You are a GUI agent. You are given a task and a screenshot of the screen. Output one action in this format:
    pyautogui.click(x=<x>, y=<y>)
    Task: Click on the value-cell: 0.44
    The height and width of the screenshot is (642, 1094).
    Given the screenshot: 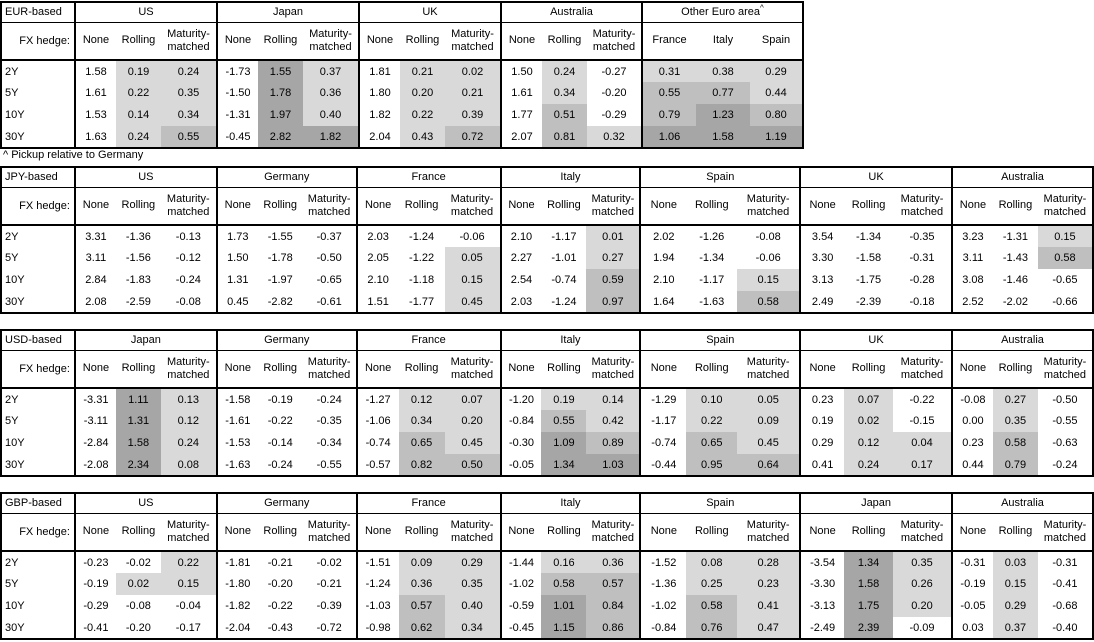 What is the action you would take?
    pyautogui.click(x=971, y=465)
    